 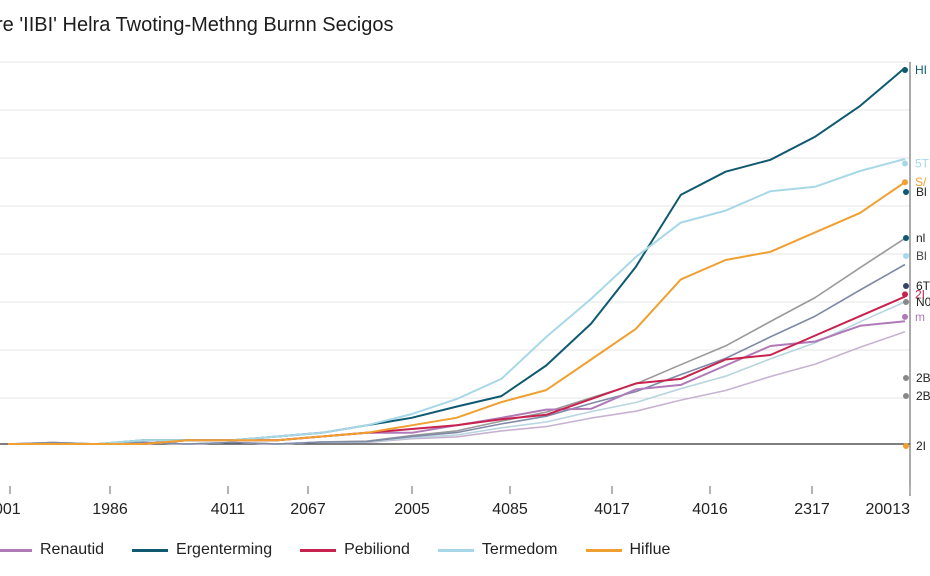 I want to click on legend-label: Hiflue, so click(x=650, y=549).